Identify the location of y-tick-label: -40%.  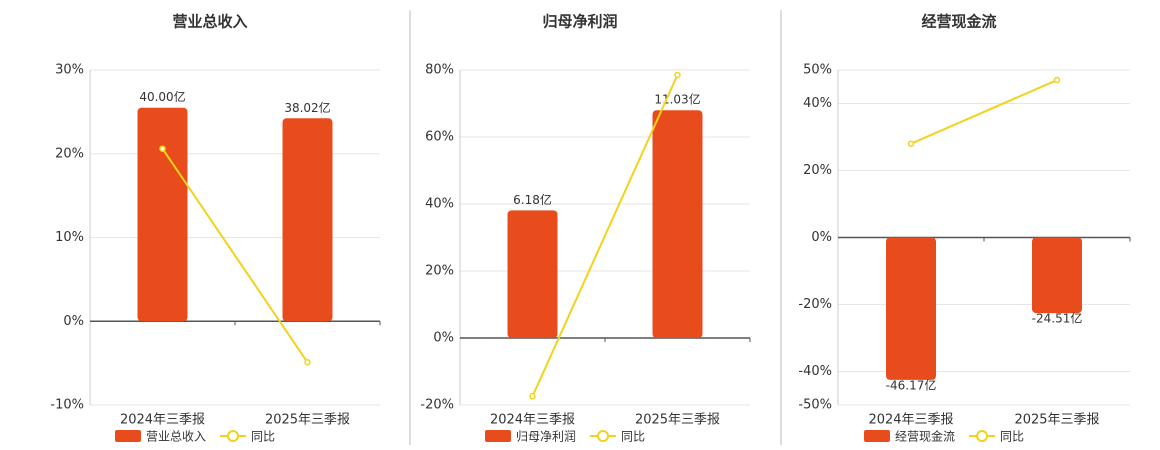
(815, 371).